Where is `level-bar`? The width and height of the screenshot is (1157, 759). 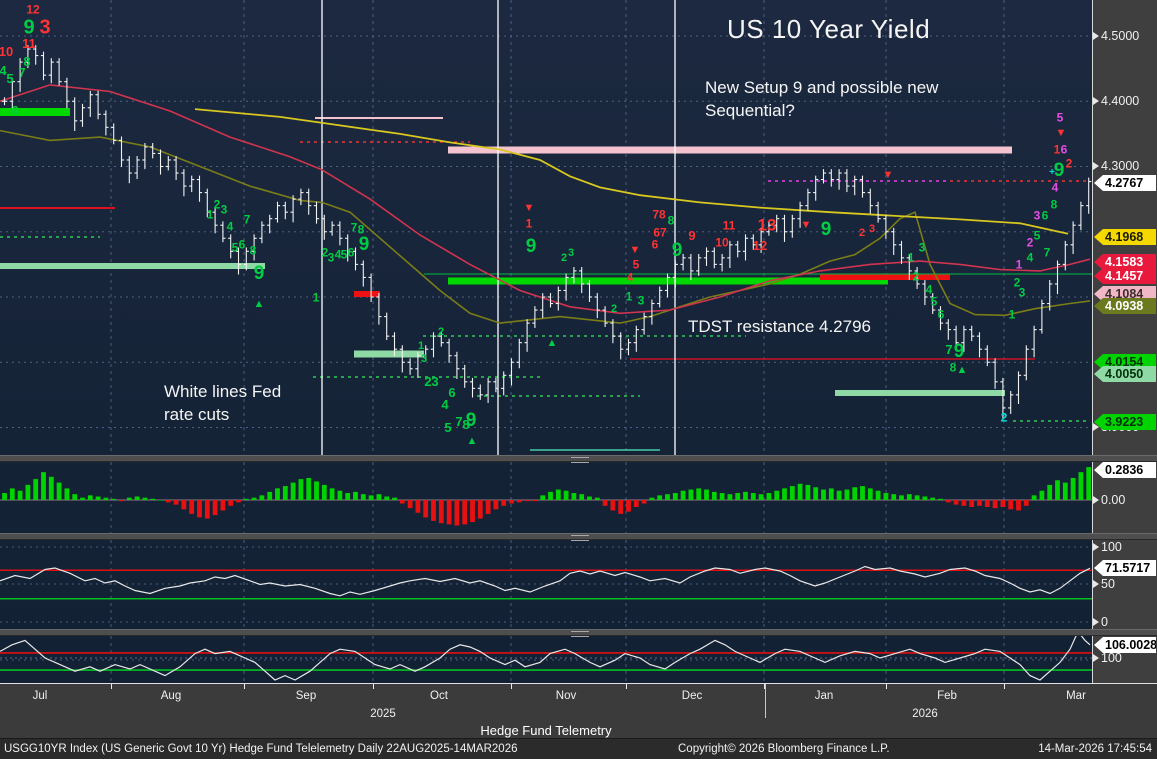
level-bar is located at coordinates (730, 150).